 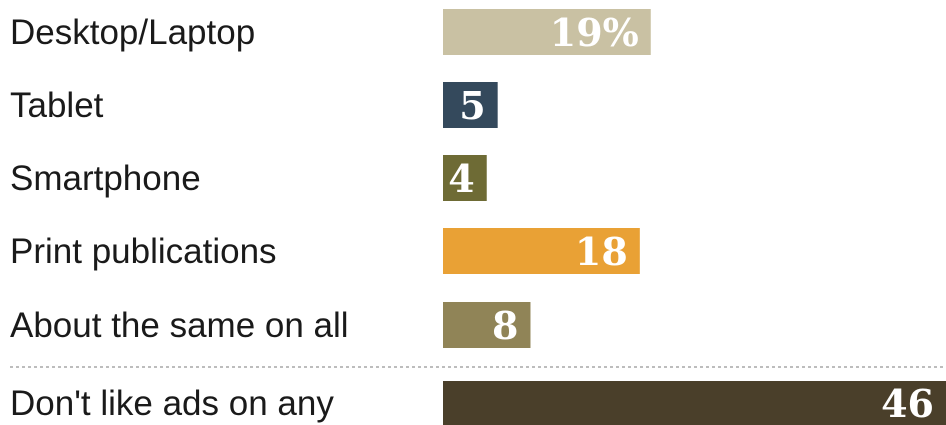 I want to click on bar-value-label: 46, so click(x=907, y=403).